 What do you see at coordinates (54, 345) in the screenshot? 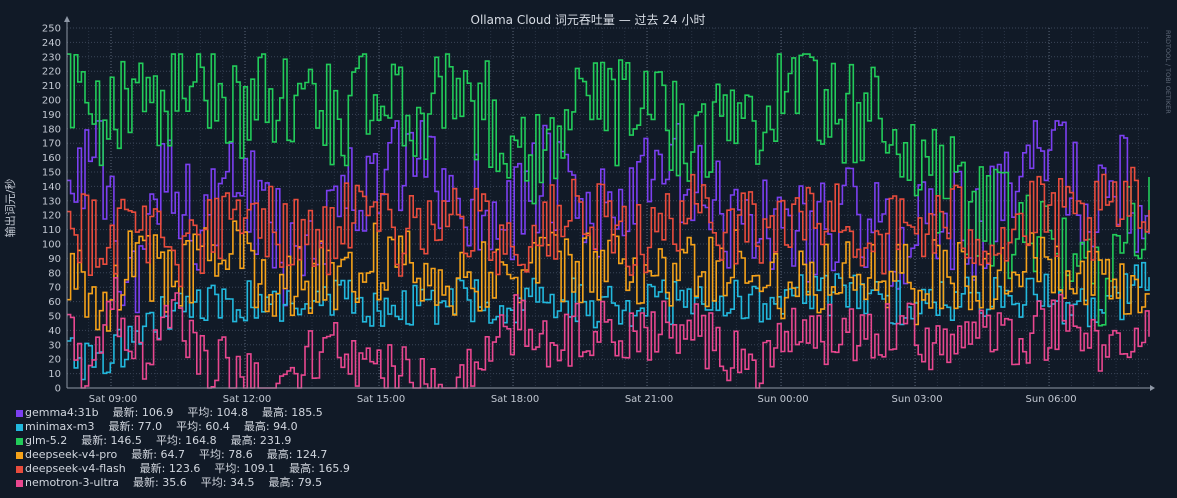
I see `y-tick-label: 30` at bounding box center [54, 345].